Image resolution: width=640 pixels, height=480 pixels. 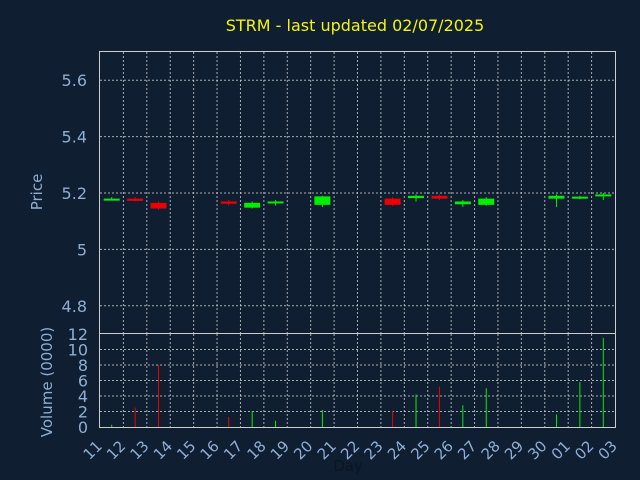 I want to click on volume-tick-label: 0, so click(x=83, y=427).